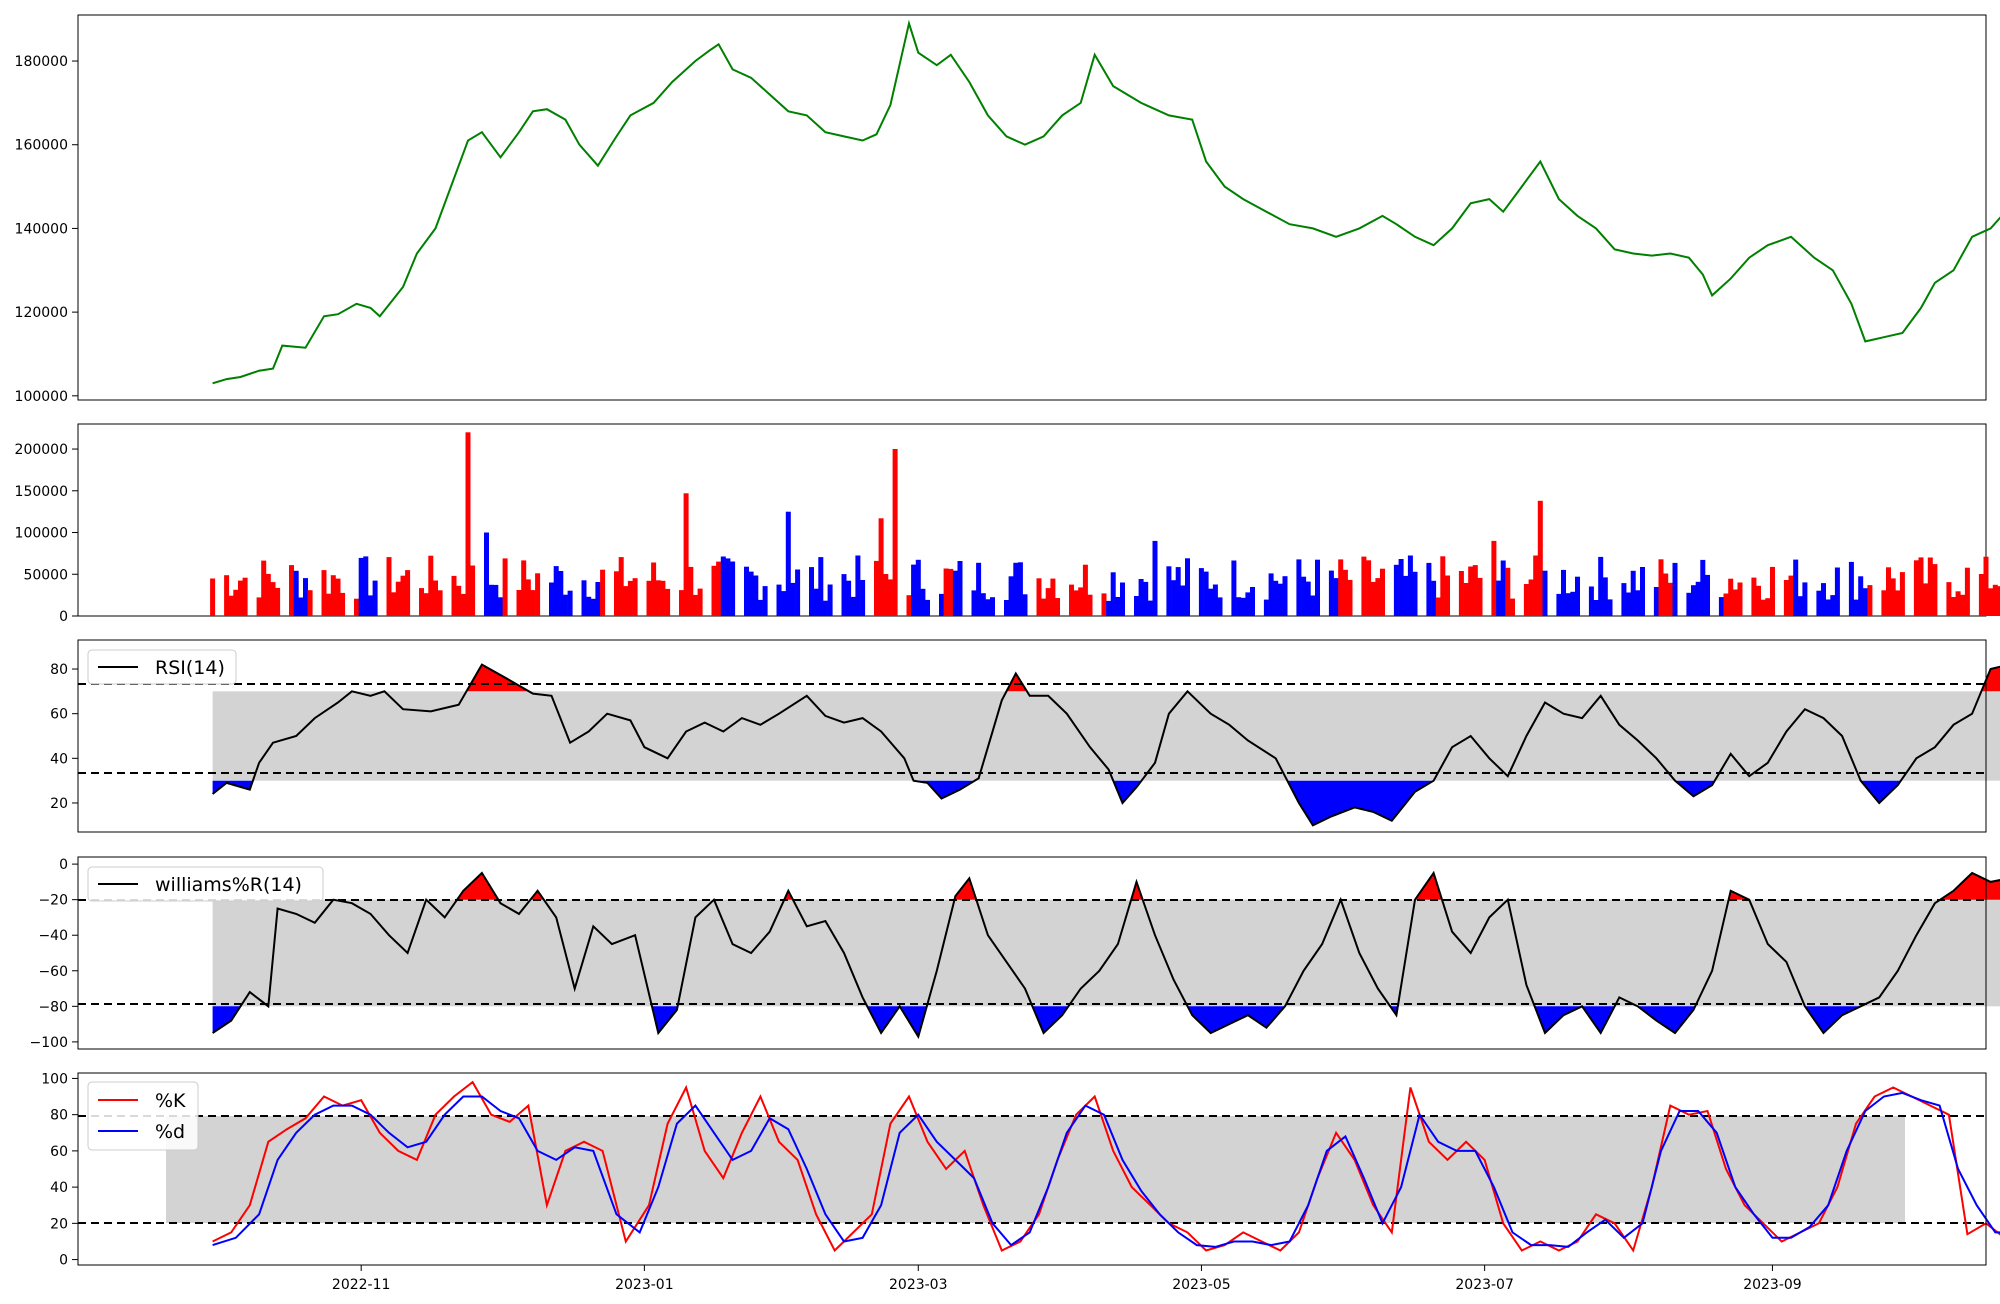 The width and height of the screenshot is (2000, 1304). Describe the element at coordinates (41, 450) in the screenshot. I see `volume-ytick-label: 200000` at that location.